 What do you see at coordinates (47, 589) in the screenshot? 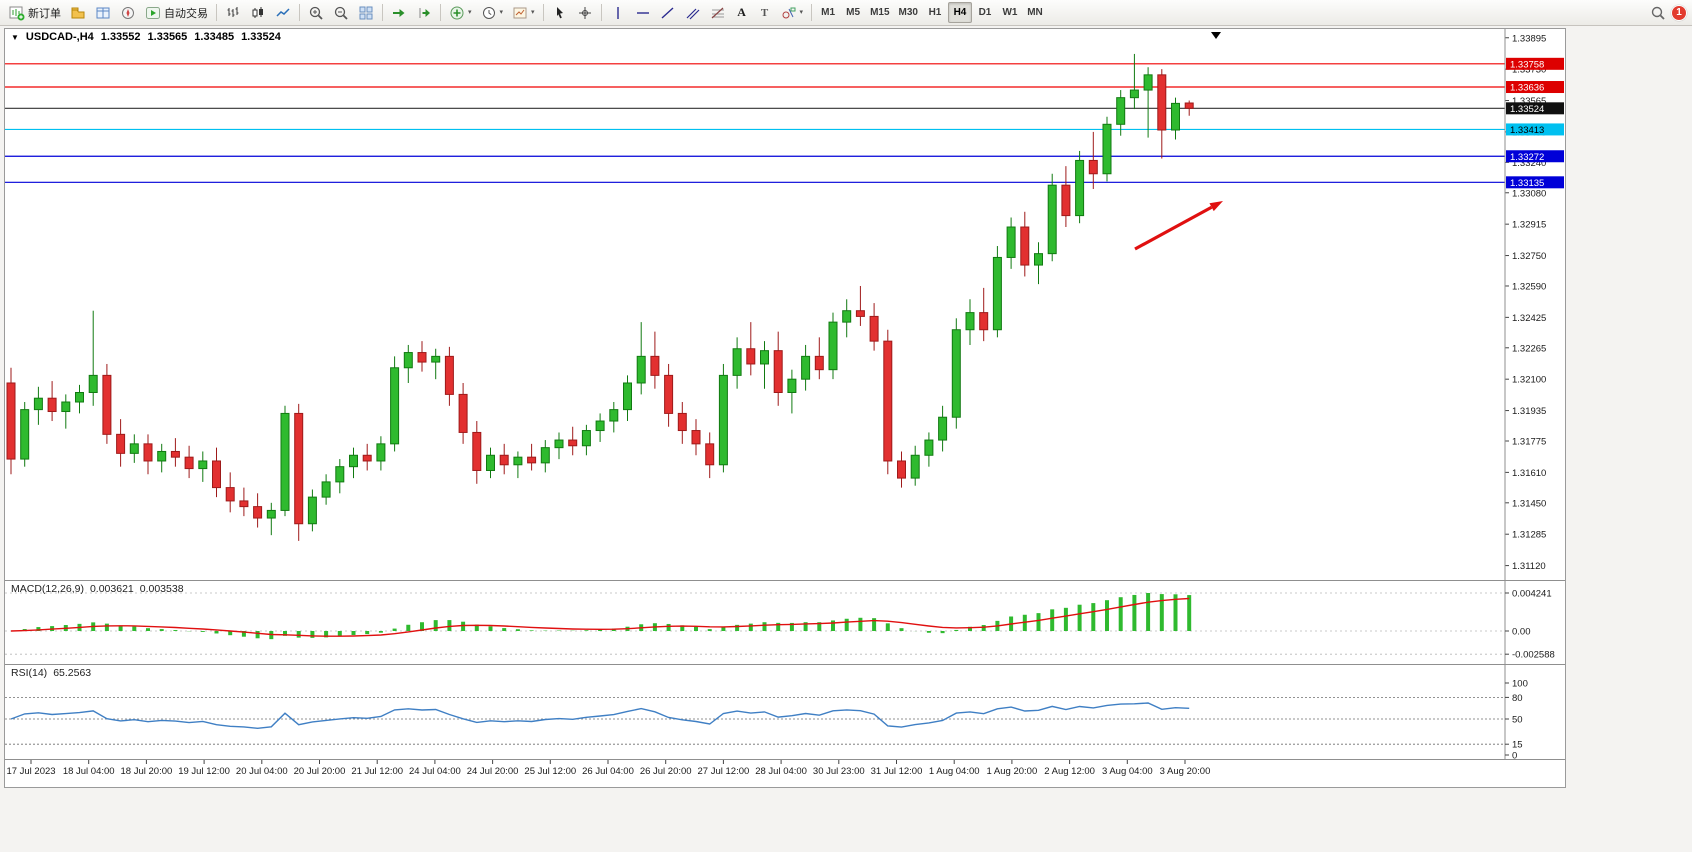
I see `macd-name: MACD(12,26,9)` at bounding box center [47, 589].